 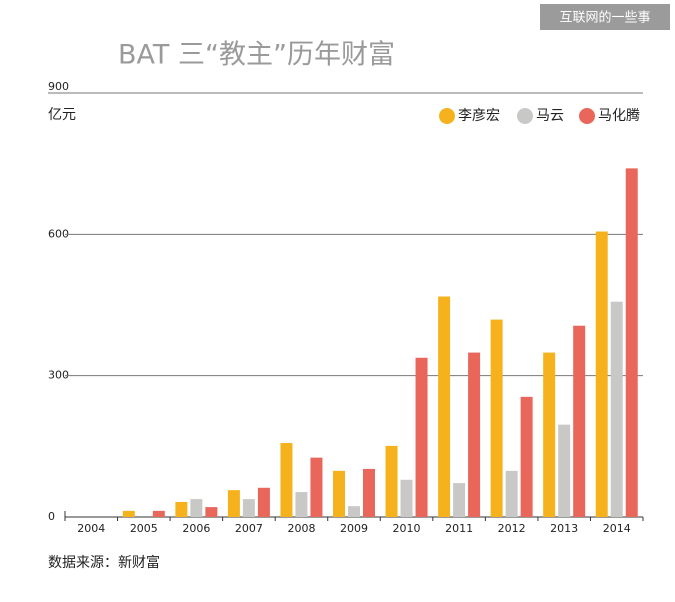 I want to click on legend-label: 马化腾, so click(x=619, y=115).